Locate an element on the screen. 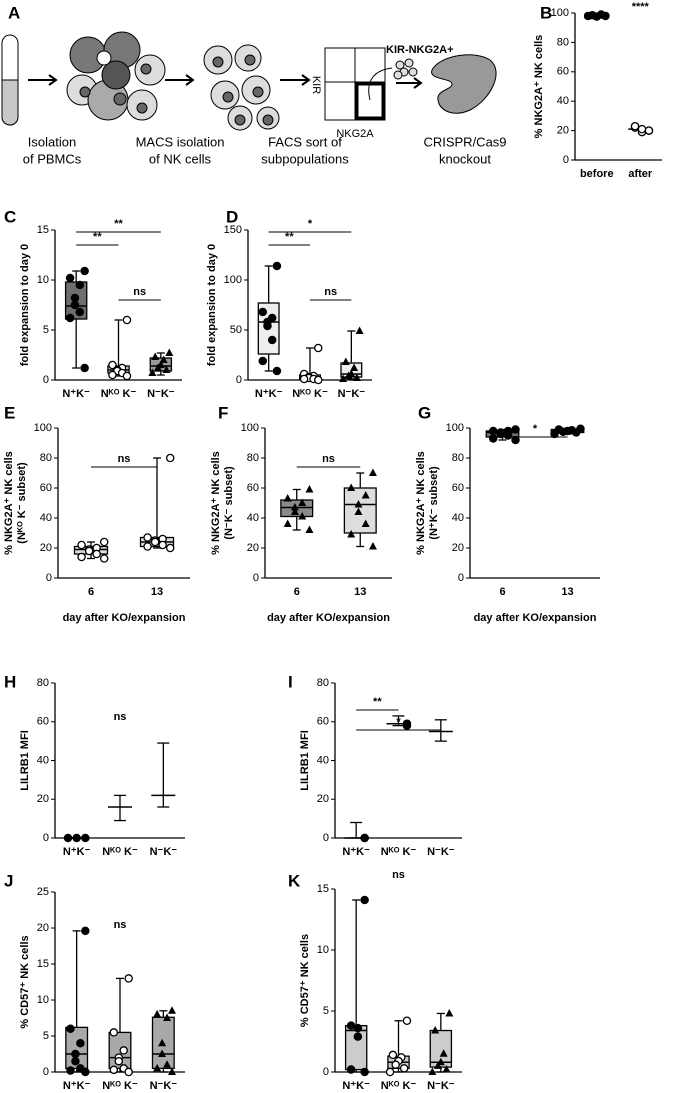 The height and width of the screenshot is (1093, 685). step-caption: CRISPR/Cas9 is located at coordinates (464, 141).